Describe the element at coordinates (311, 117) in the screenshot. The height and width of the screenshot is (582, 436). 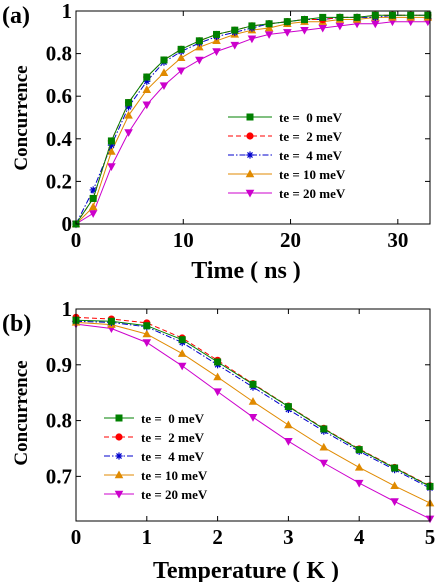
I see `panel-a-legend-label: te = 0 meV` at that location.